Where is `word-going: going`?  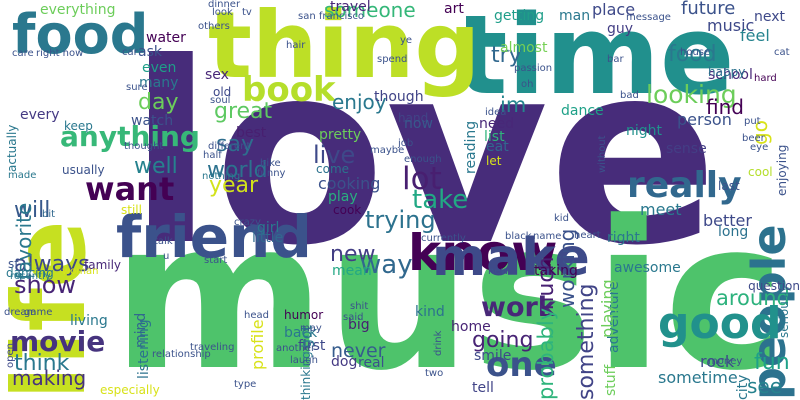 word-going: going is located at coordinates (503, 340).